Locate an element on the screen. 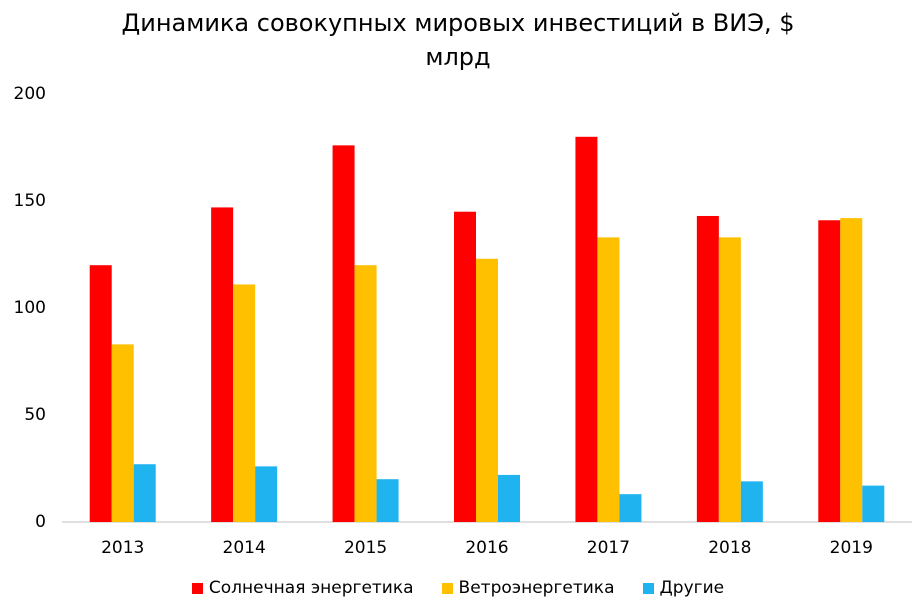 This screenshot has height=613, width=916. x-tick-label: 2016 is located at coordinates (486, 548).